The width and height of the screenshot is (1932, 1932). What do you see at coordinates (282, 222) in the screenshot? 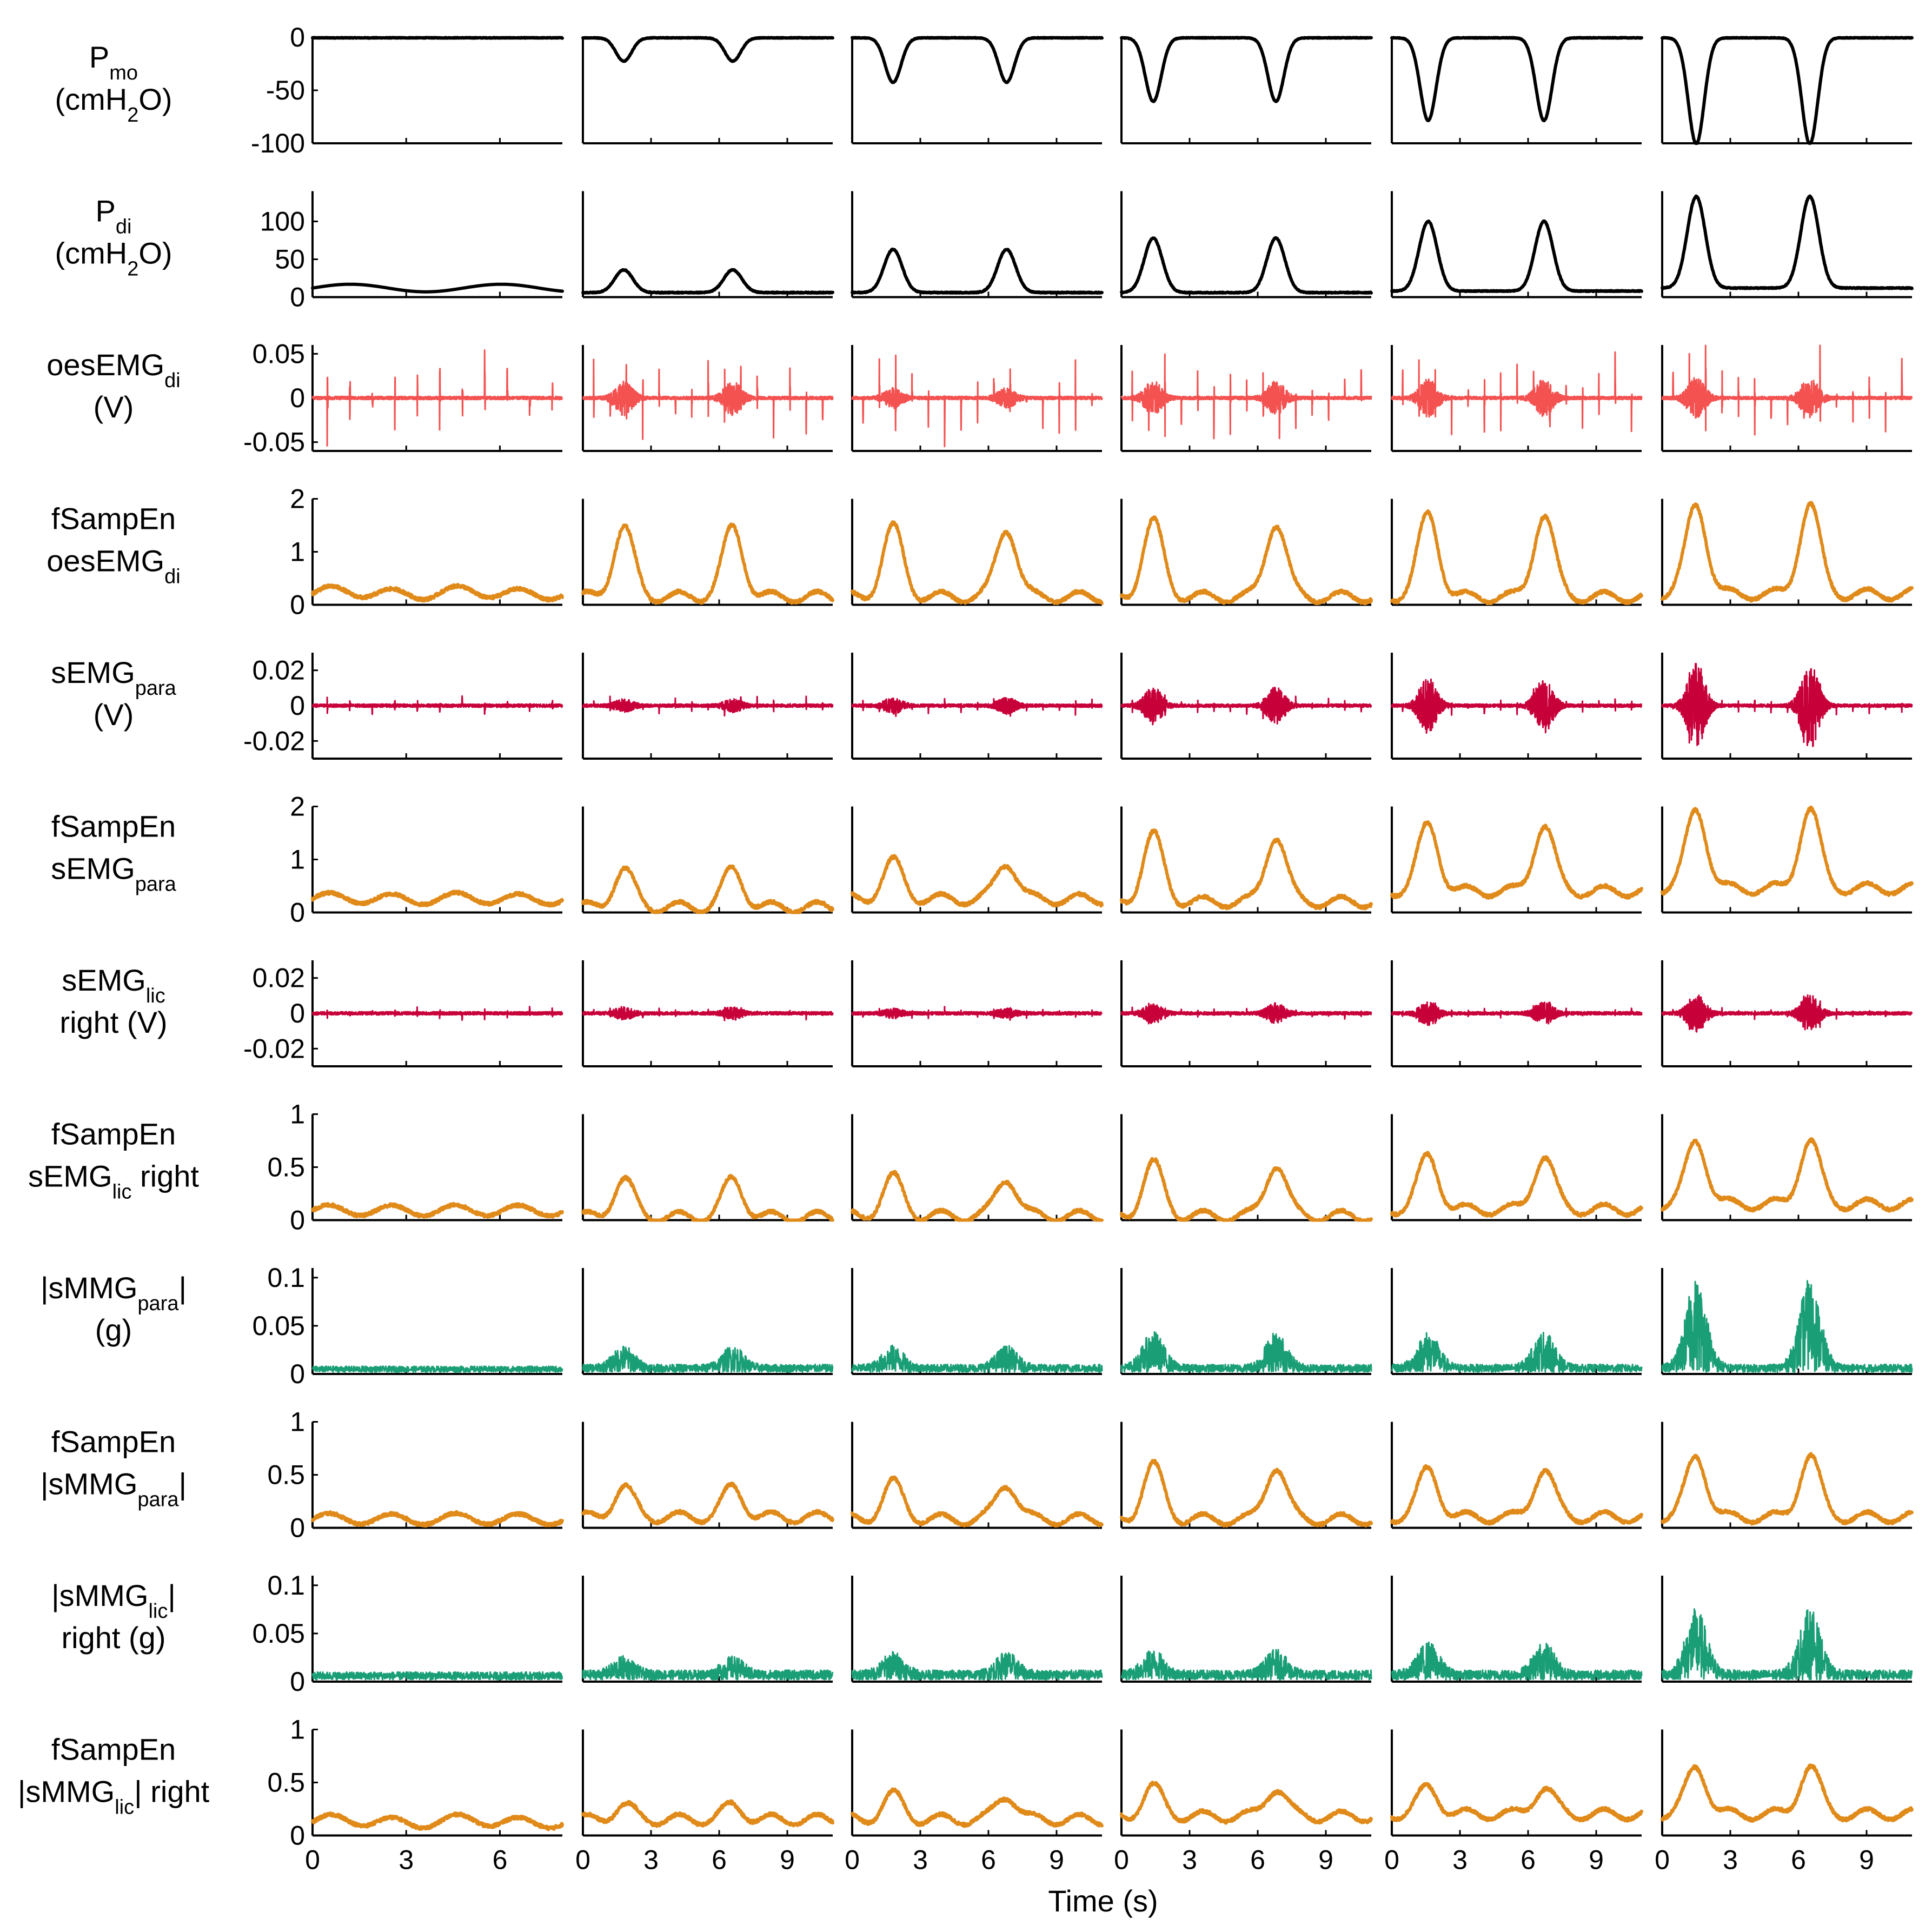
I see `y-tick-label: 100` at bounding box center [282, 222].